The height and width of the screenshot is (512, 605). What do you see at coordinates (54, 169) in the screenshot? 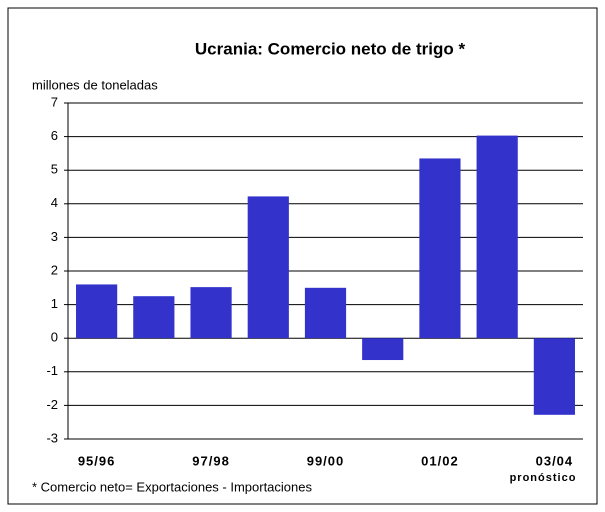
I see `y-tick-label: 5` at bounding box center [54, 169].